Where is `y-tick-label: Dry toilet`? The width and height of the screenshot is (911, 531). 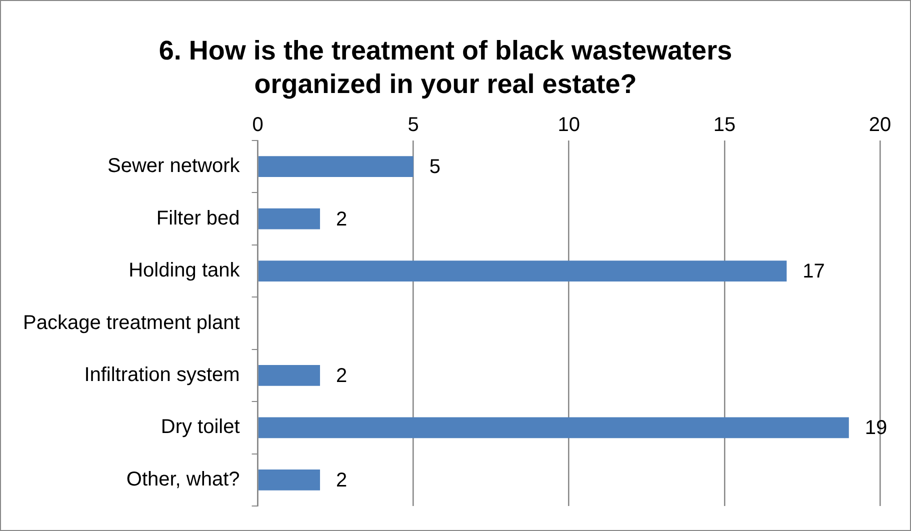 y-tick-label: Dry toilet is located at coordinates (200, 427).